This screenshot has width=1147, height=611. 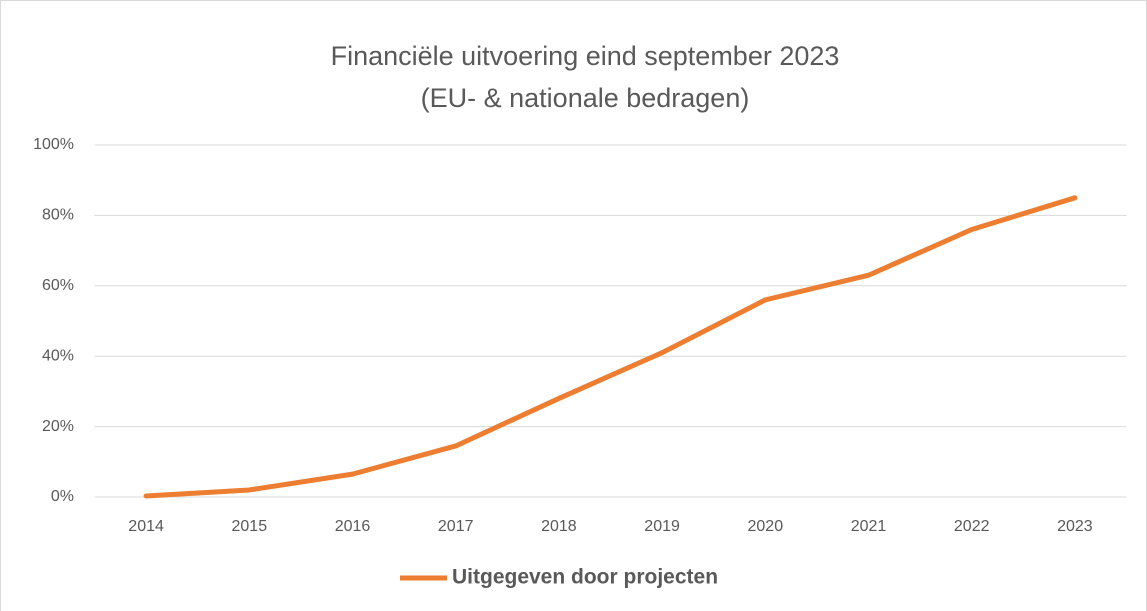 What do you see at coordinates (58, 426) in the screenshot?
I see `y-tick-label: 20%` at bounding box center [58, 426].